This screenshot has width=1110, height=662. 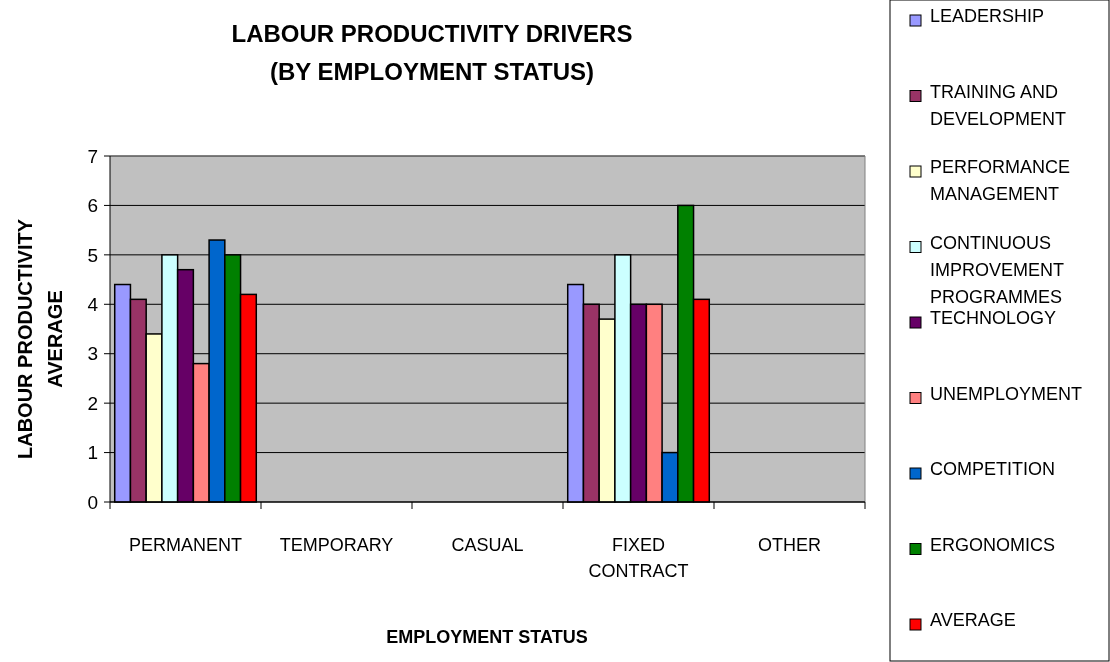 I want to click on x-tick-label: CASUAL, so click(x=487, y=545).